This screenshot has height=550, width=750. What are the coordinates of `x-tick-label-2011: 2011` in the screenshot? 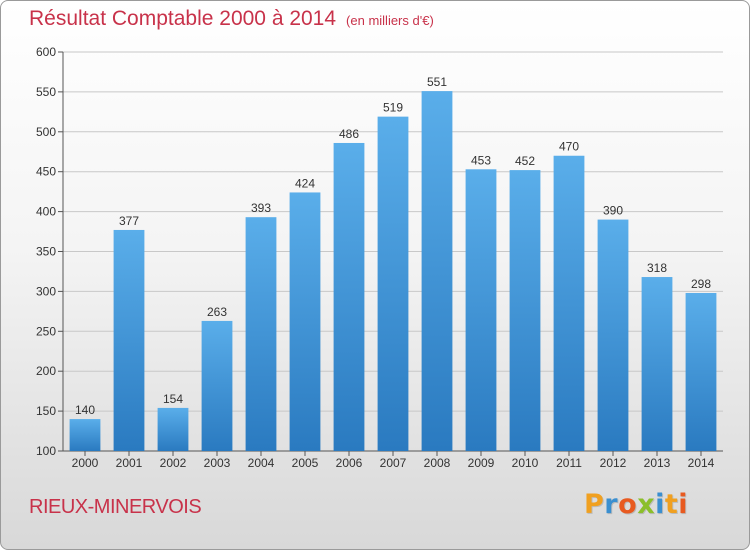 It's located at (569, 463).